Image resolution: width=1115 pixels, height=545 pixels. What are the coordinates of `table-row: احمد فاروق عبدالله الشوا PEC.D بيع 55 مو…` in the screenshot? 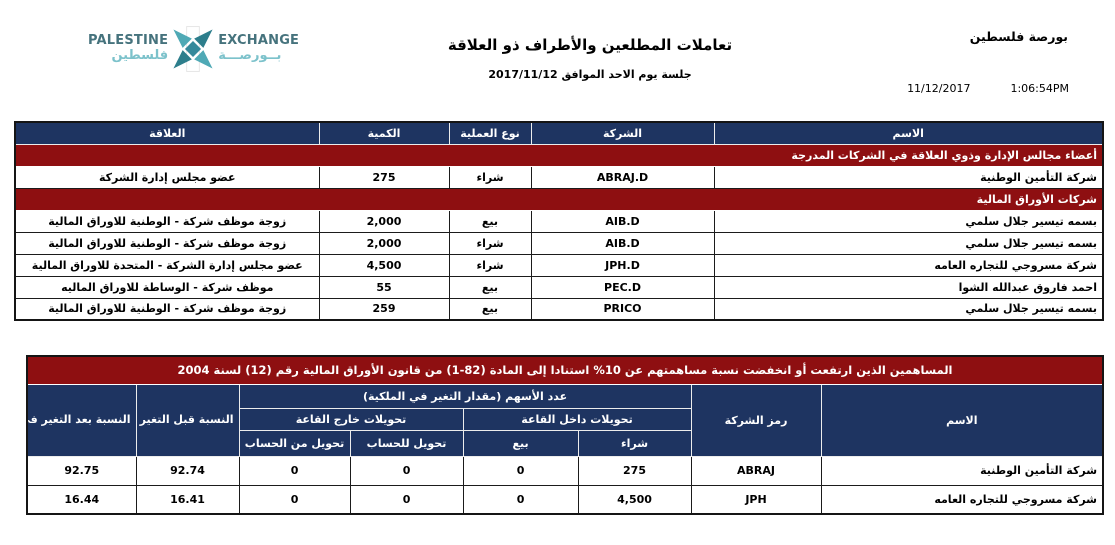 It's located at (559, 287).